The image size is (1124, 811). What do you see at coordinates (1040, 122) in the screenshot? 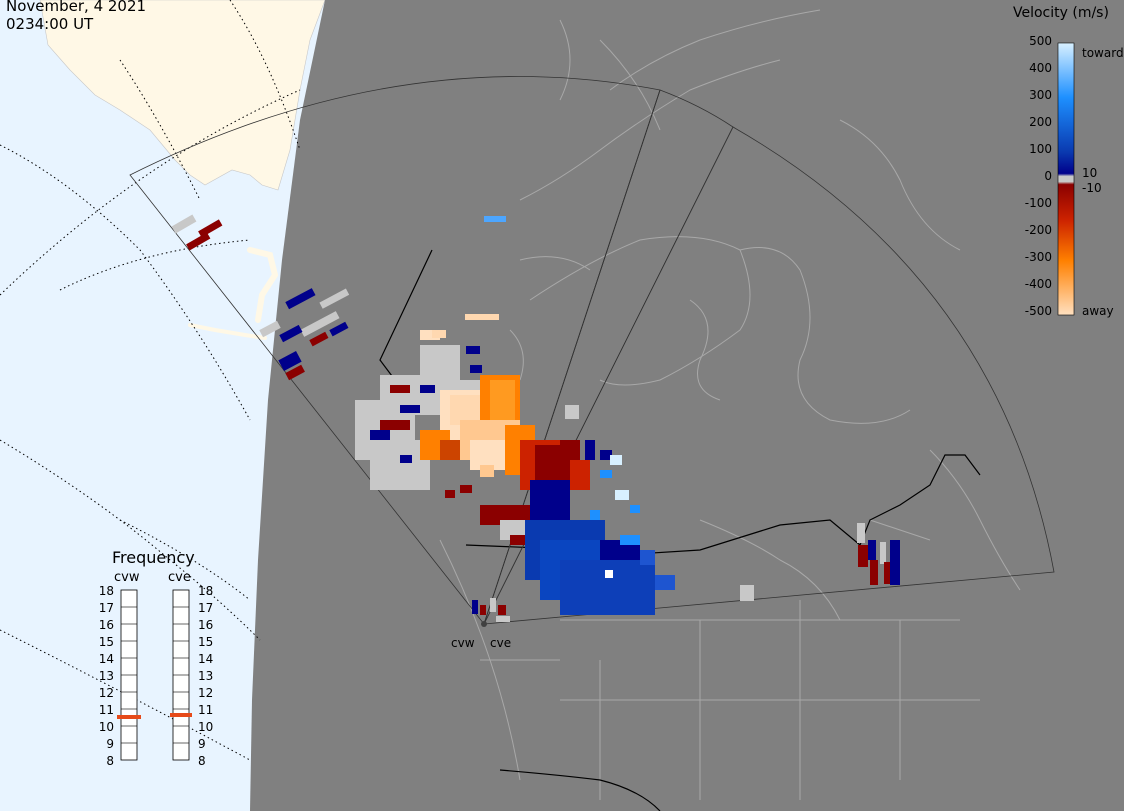
I see `colorbar-tick: 200` at bounding box center [1040, 122].